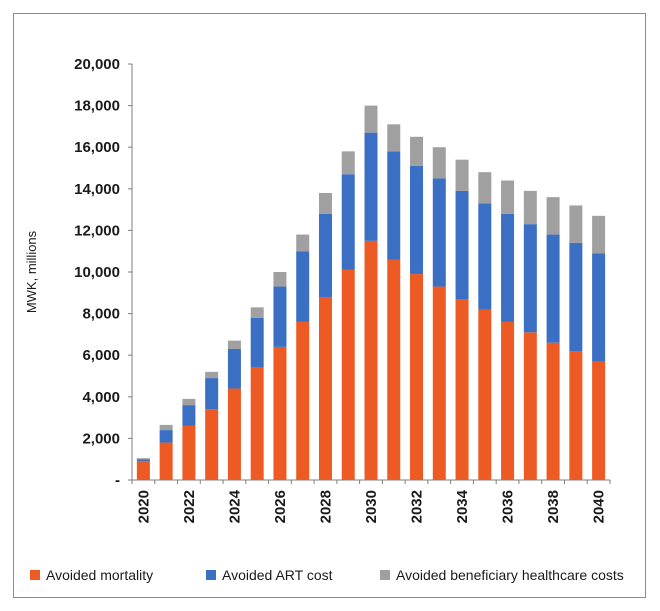 Image resolution: width=660 pixels, height=611 pixels. What do you see at coordinates (325, 203) in the screenshot?
I see `bar-healthcare-costs-2028` at bounding box center [325, 203].